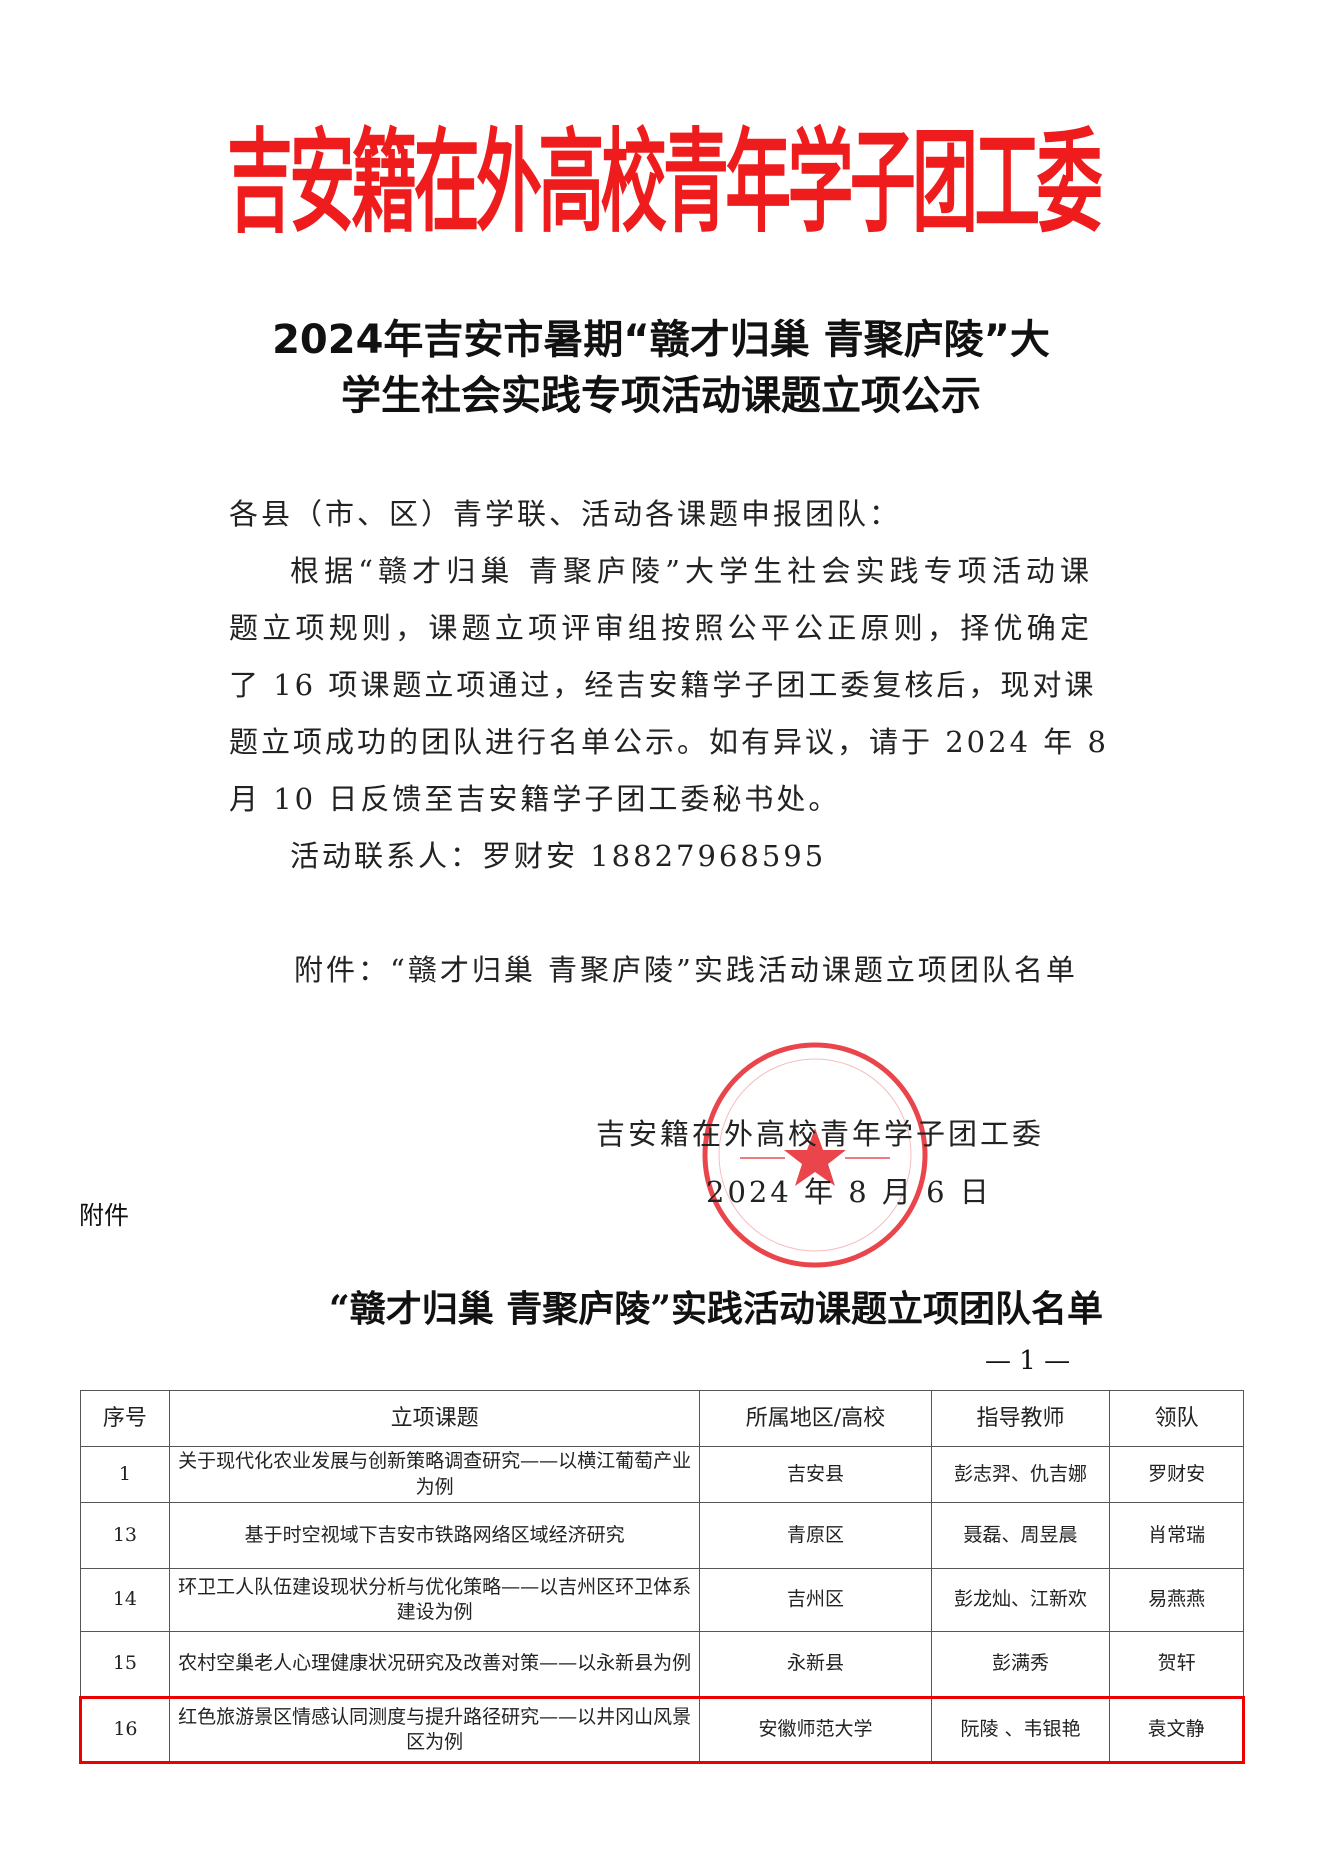  I want to click on col-header-no: 序号, so click(125, 1418).